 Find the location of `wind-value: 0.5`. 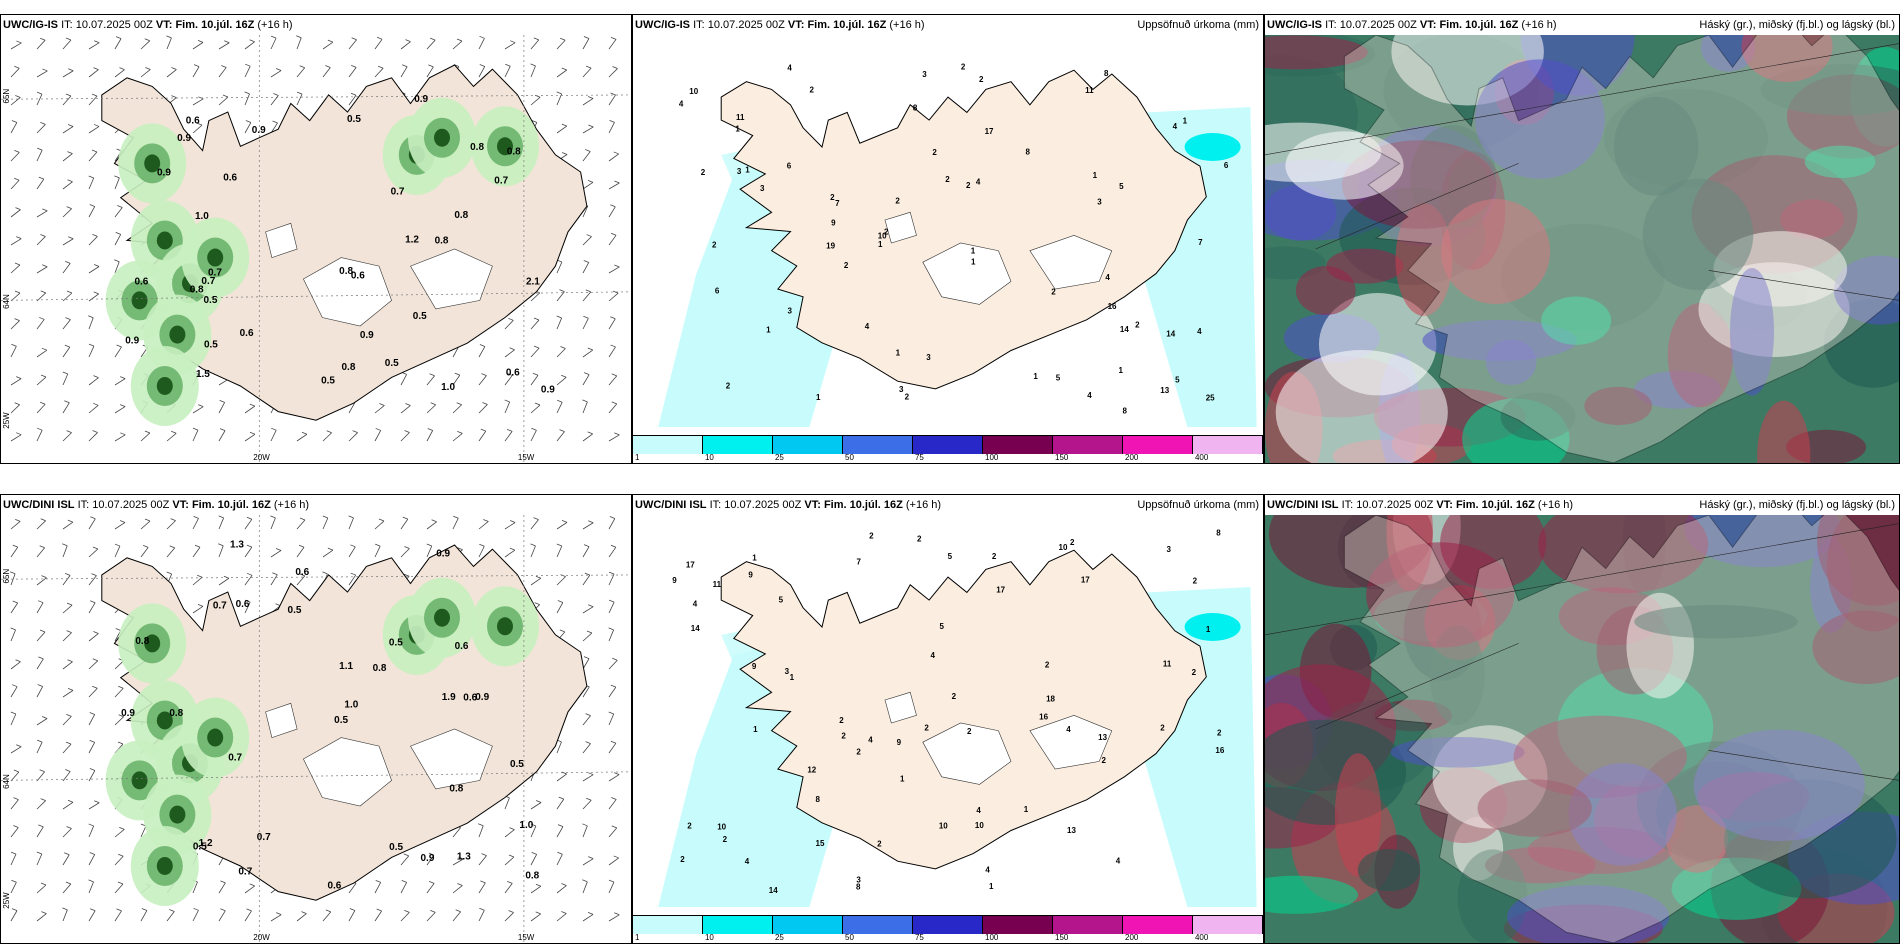

wind-value: 0.5 is located at coordinates (396, 847).